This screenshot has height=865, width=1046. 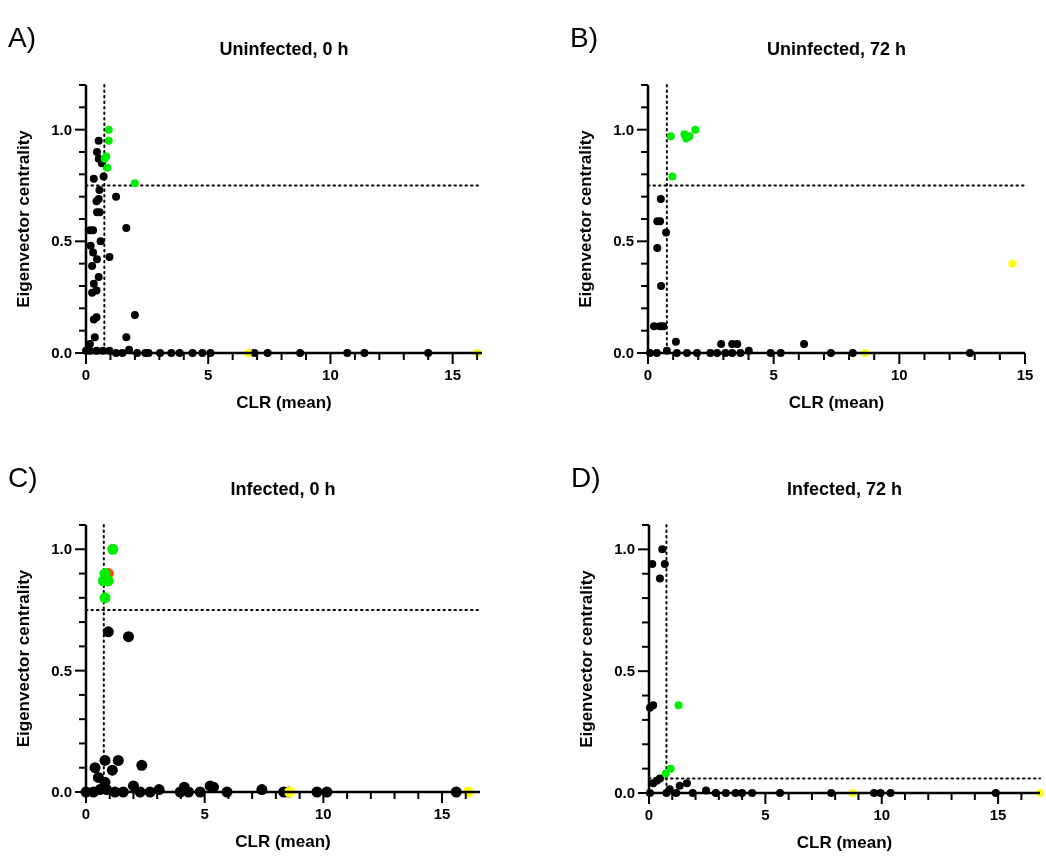 I want to click on chart-title: Uninfected, 72 h, so click(x=836, y=49).